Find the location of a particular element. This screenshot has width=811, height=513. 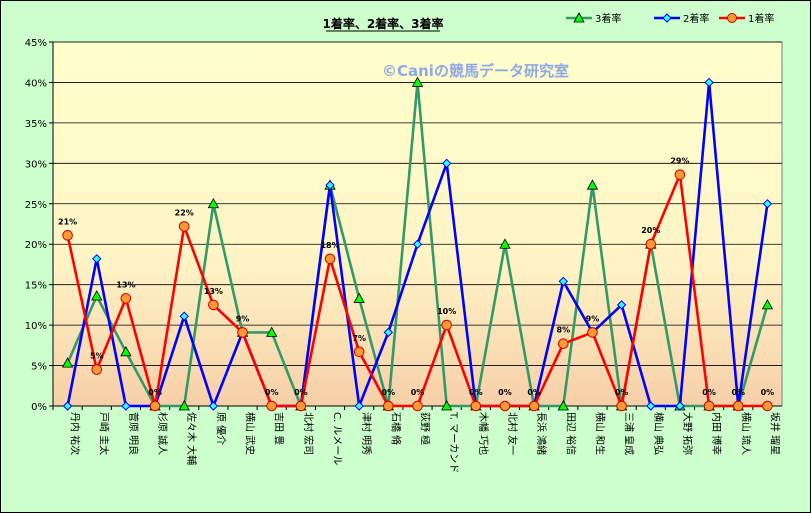

y-tick-label: 45% is located at coordinates (36, 43).